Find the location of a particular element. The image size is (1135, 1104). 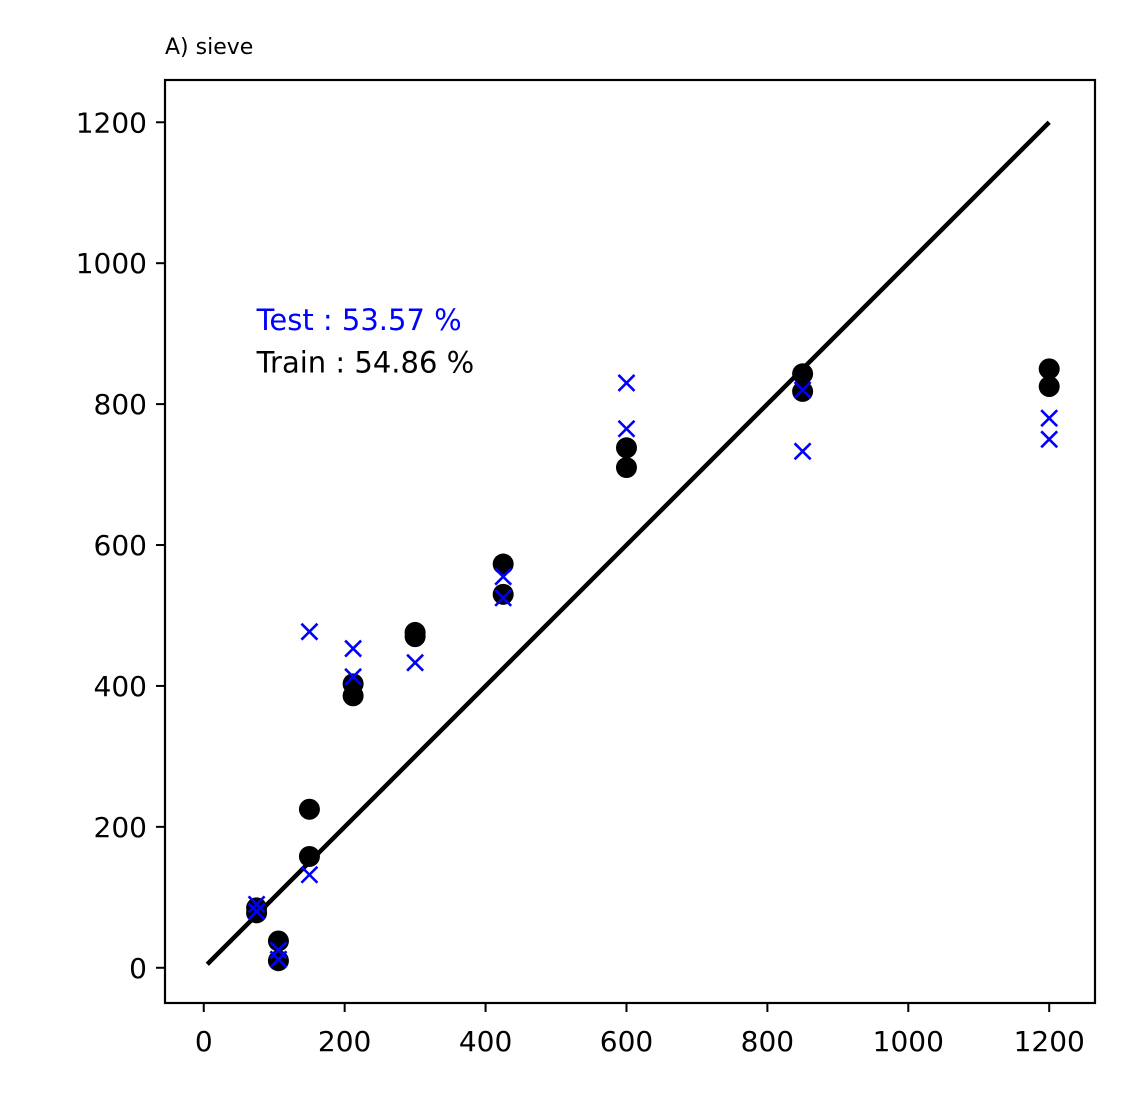

x-tick-label: 400 is located at coordinates (485, 1041).